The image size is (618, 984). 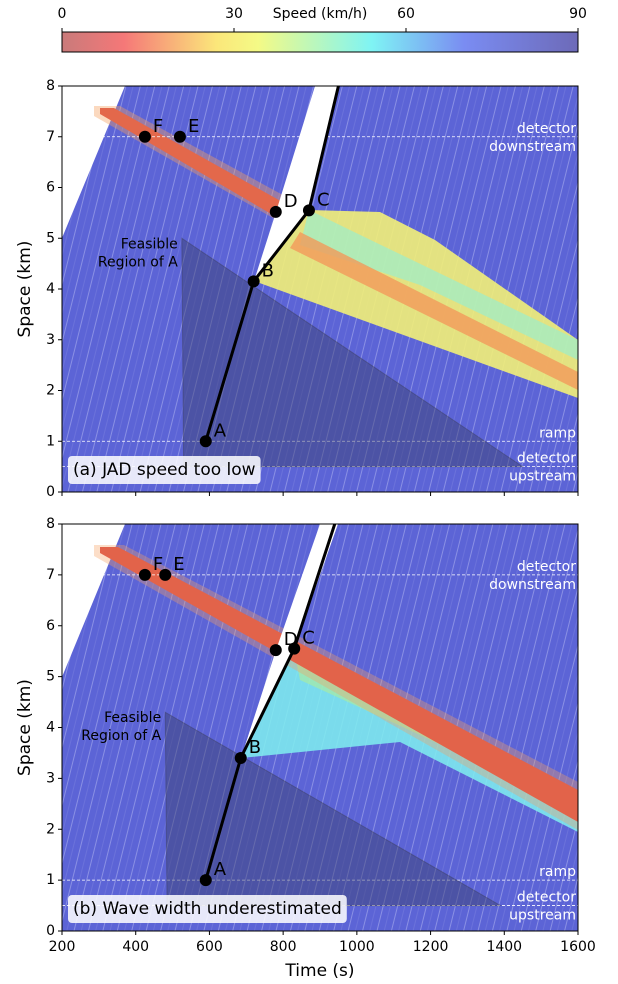 What do you see at coordinates (62, 14) in the screenshot?
I see `colorbar-tick-label: 0` at bounding box center [62, 14].